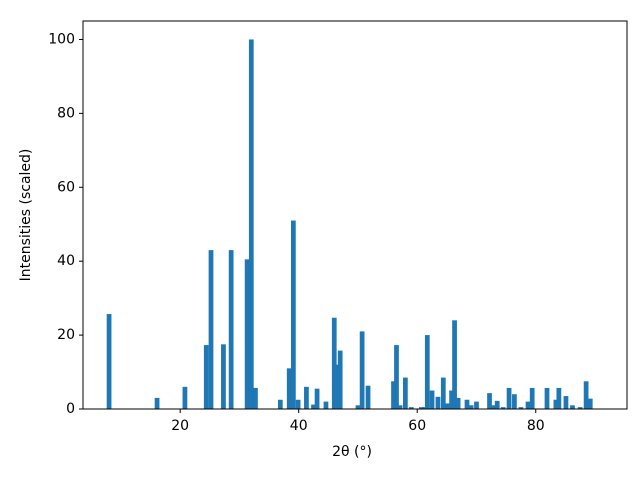 This screenshot has height=480, width=640. Describe the element at coordinates (26, 215) in the screenshot. I see `y-axis-label: Intensities (scaled)` at that location.